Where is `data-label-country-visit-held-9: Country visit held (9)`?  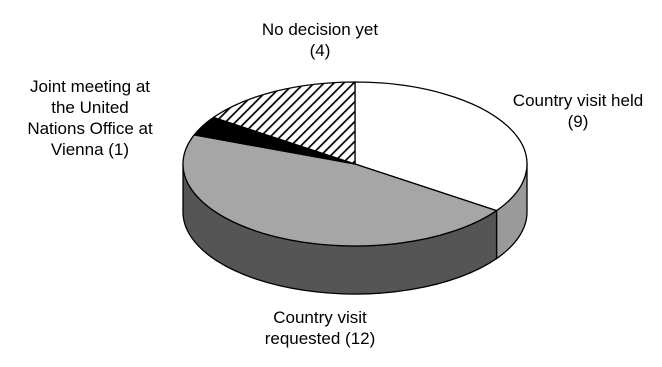
data-label-country-visit-held-9: Country visit held (9) is located at coordinates (578, 111).